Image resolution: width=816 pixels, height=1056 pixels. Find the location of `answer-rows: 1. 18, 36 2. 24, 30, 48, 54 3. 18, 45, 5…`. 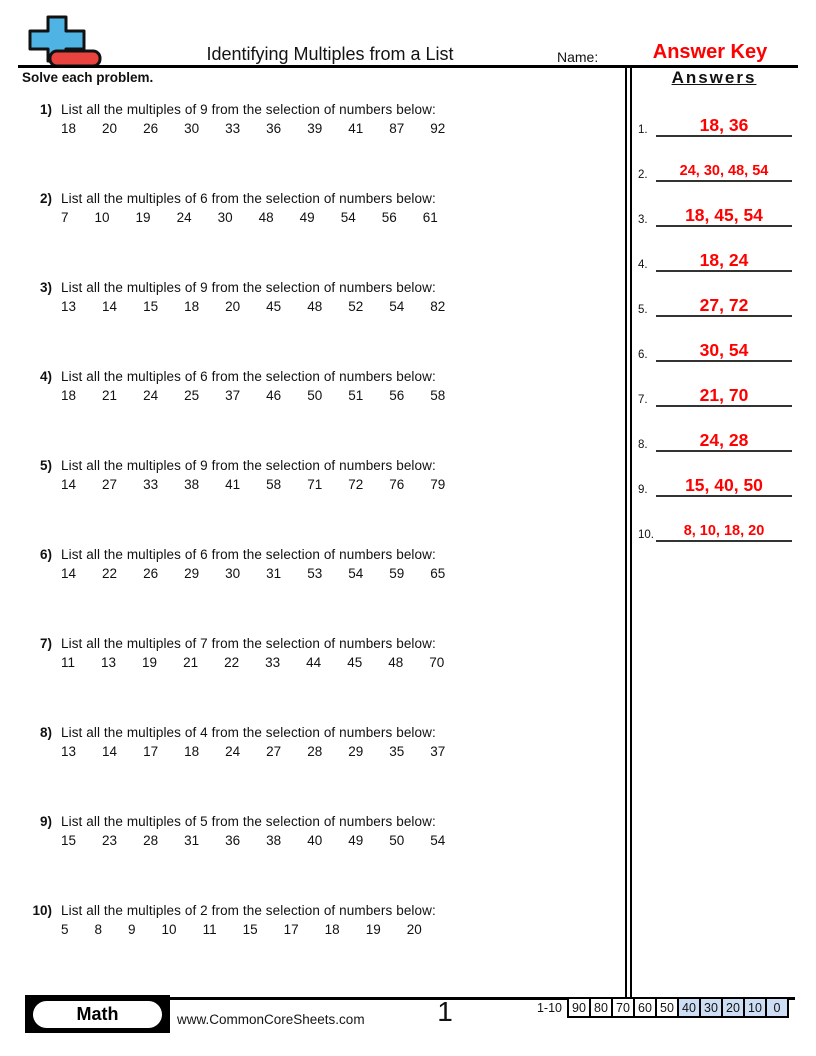

answer-rows: 1. 18, 36 2. 24, 30, 48, 54 3. 18, 45, 5… is located at coordinates (714, 325).